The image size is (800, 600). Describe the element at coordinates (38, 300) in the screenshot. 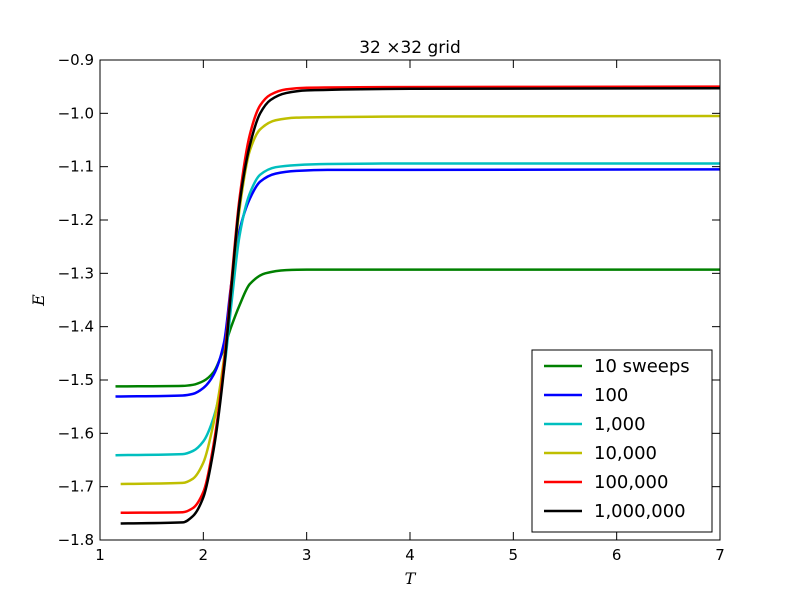

I see `y-axis-title: E` at that location.